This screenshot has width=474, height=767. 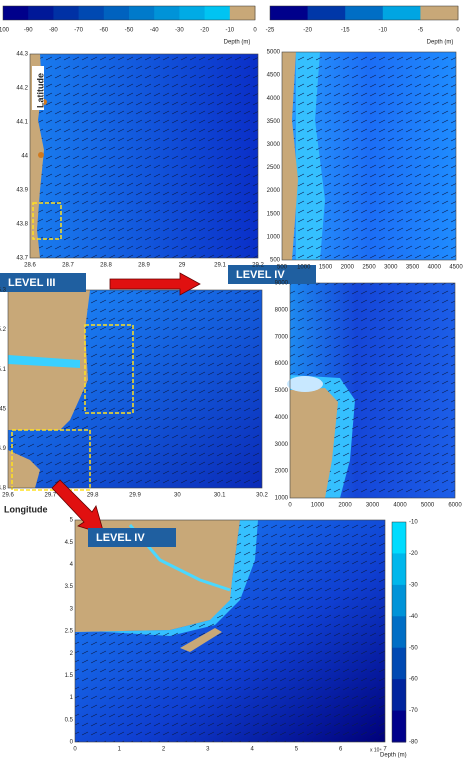 I want to click on x-tick-label: 29.9, so click(x=135, y=496).